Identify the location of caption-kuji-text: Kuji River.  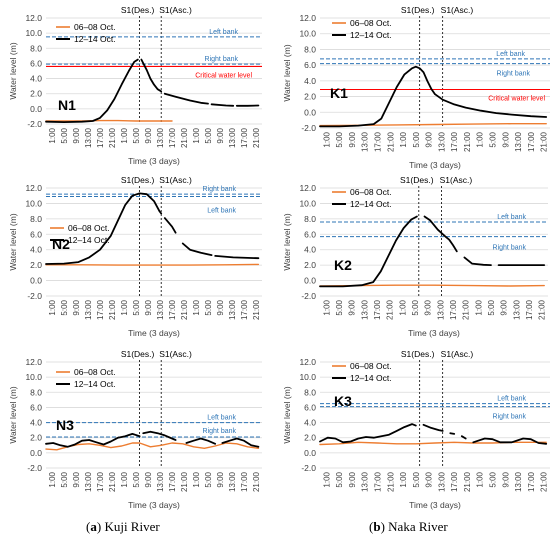
(132, 526).